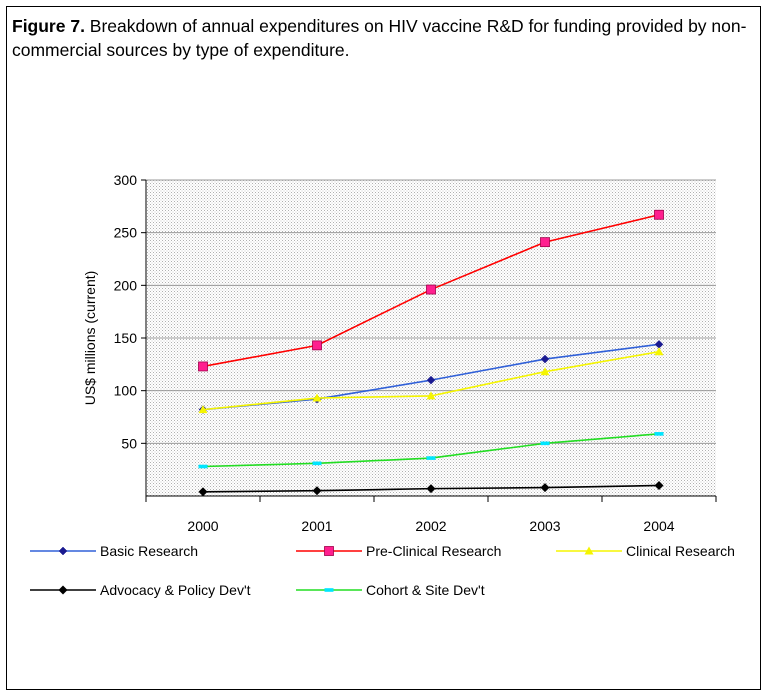  I want to click on legend-label: Pre-Clinical Research, so click(433, 551).